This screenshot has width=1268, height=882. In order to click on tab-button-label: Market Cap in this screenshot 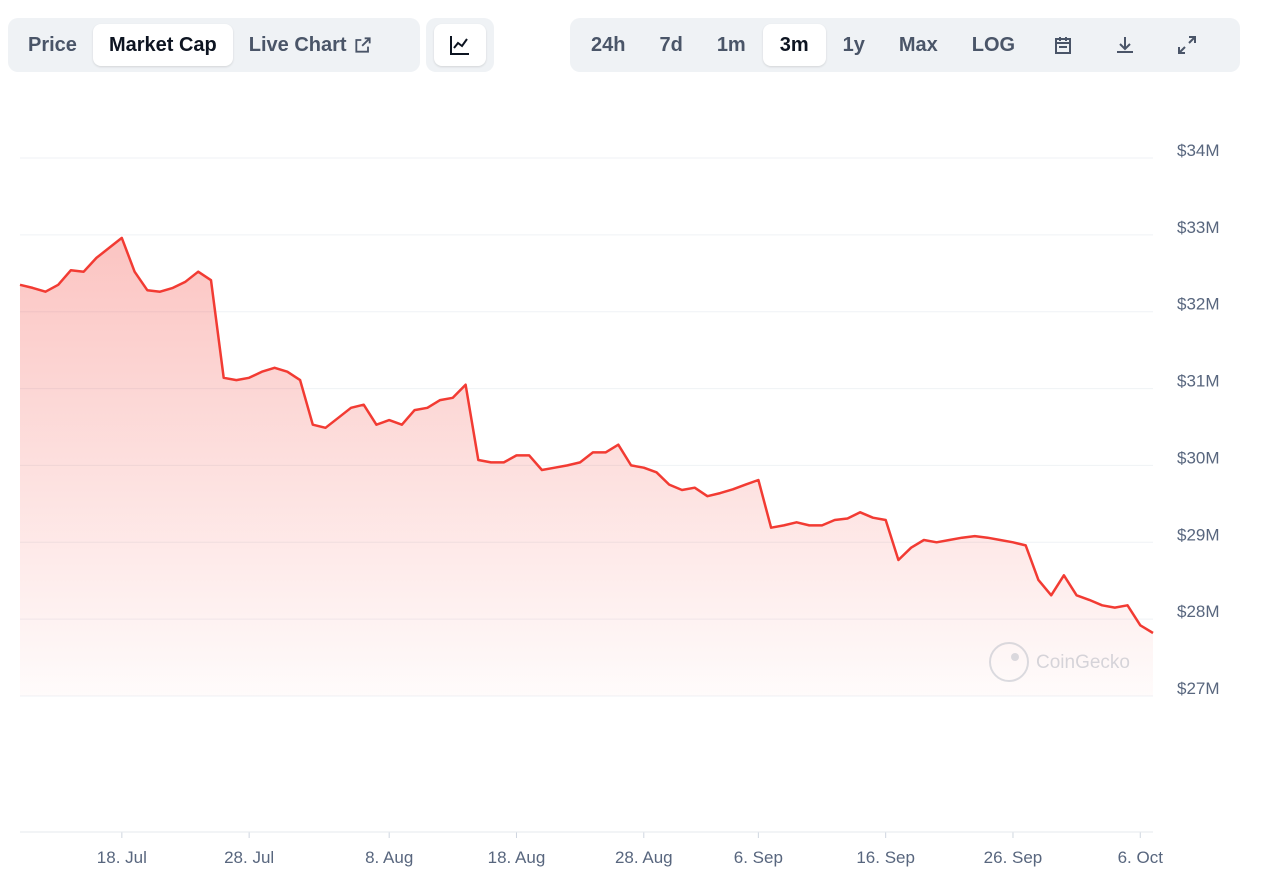, I will do `click(162, 44)`.